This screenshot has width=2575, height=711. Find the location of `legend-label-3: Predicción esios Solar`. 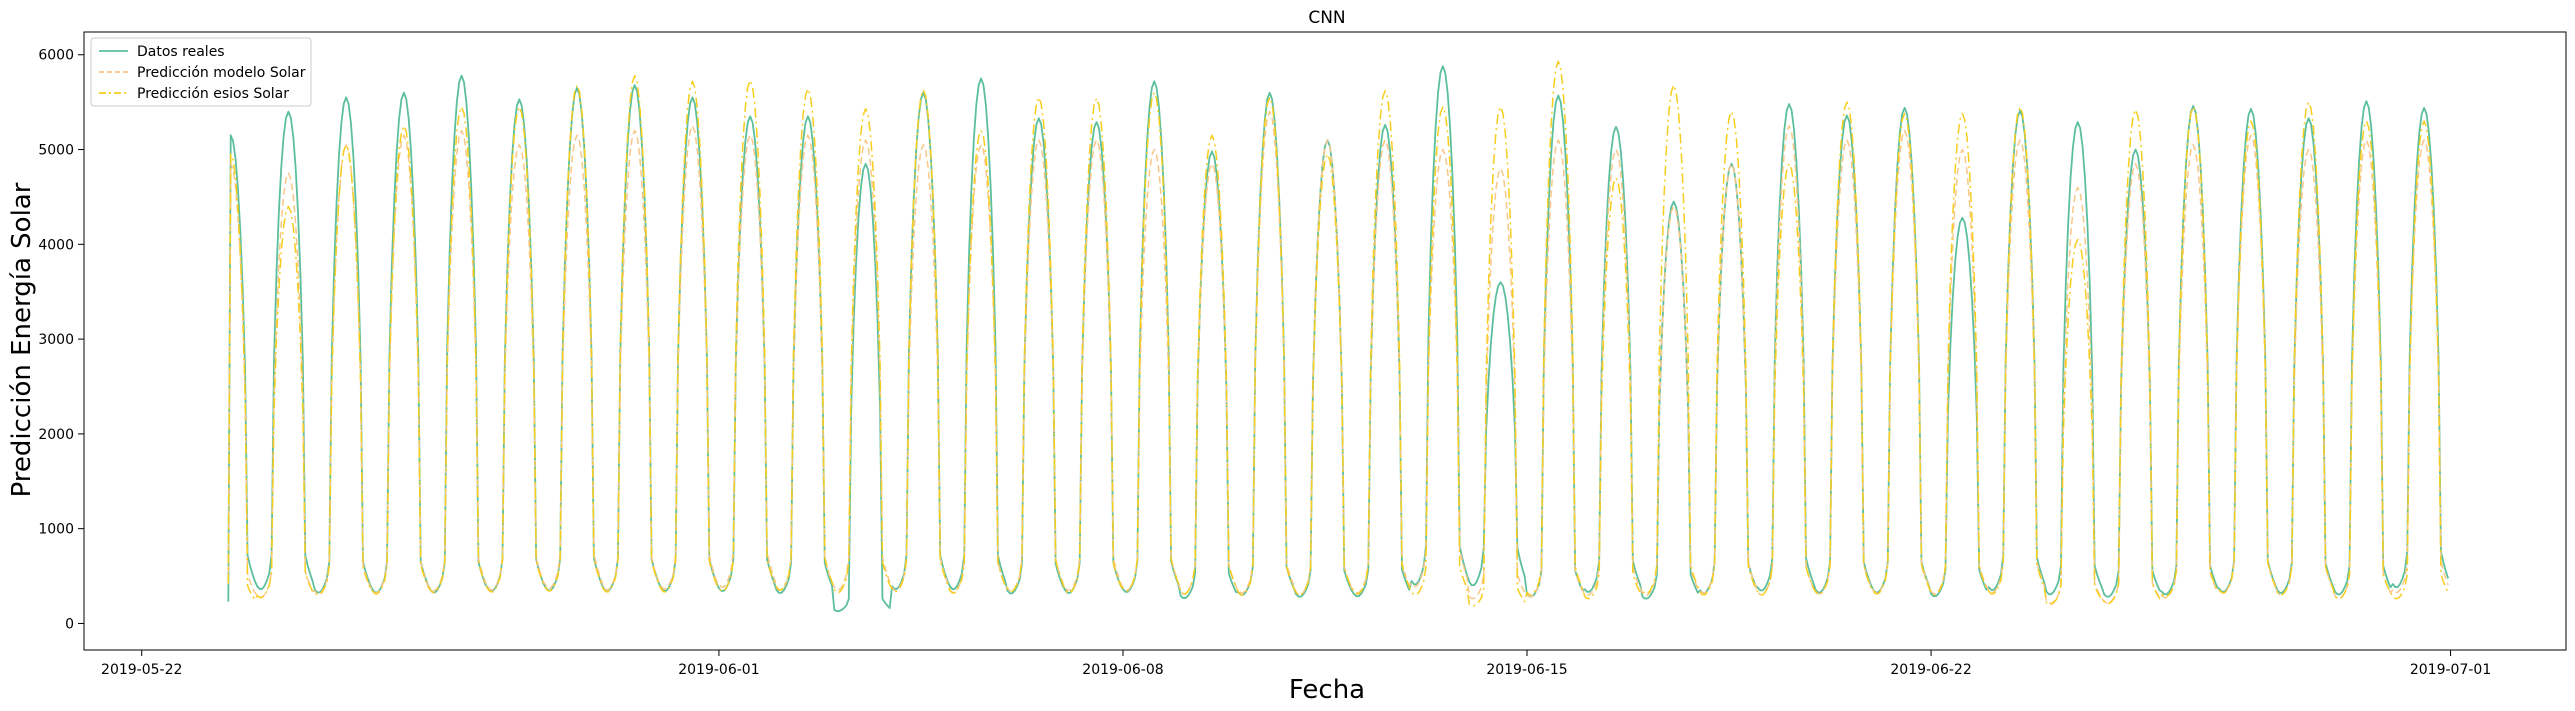

legend-label-3: Predicción esios Solar is located at coordinates (213, 94).